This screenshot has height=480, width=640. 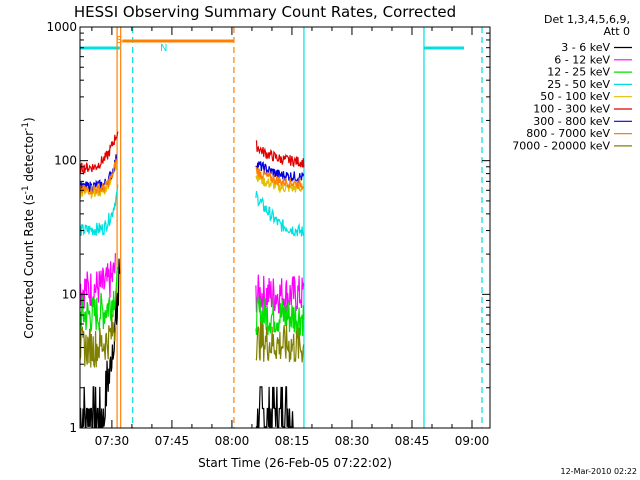 I want to click on legend-entry: 12 - 25 keV, so click(x=578, y=72).